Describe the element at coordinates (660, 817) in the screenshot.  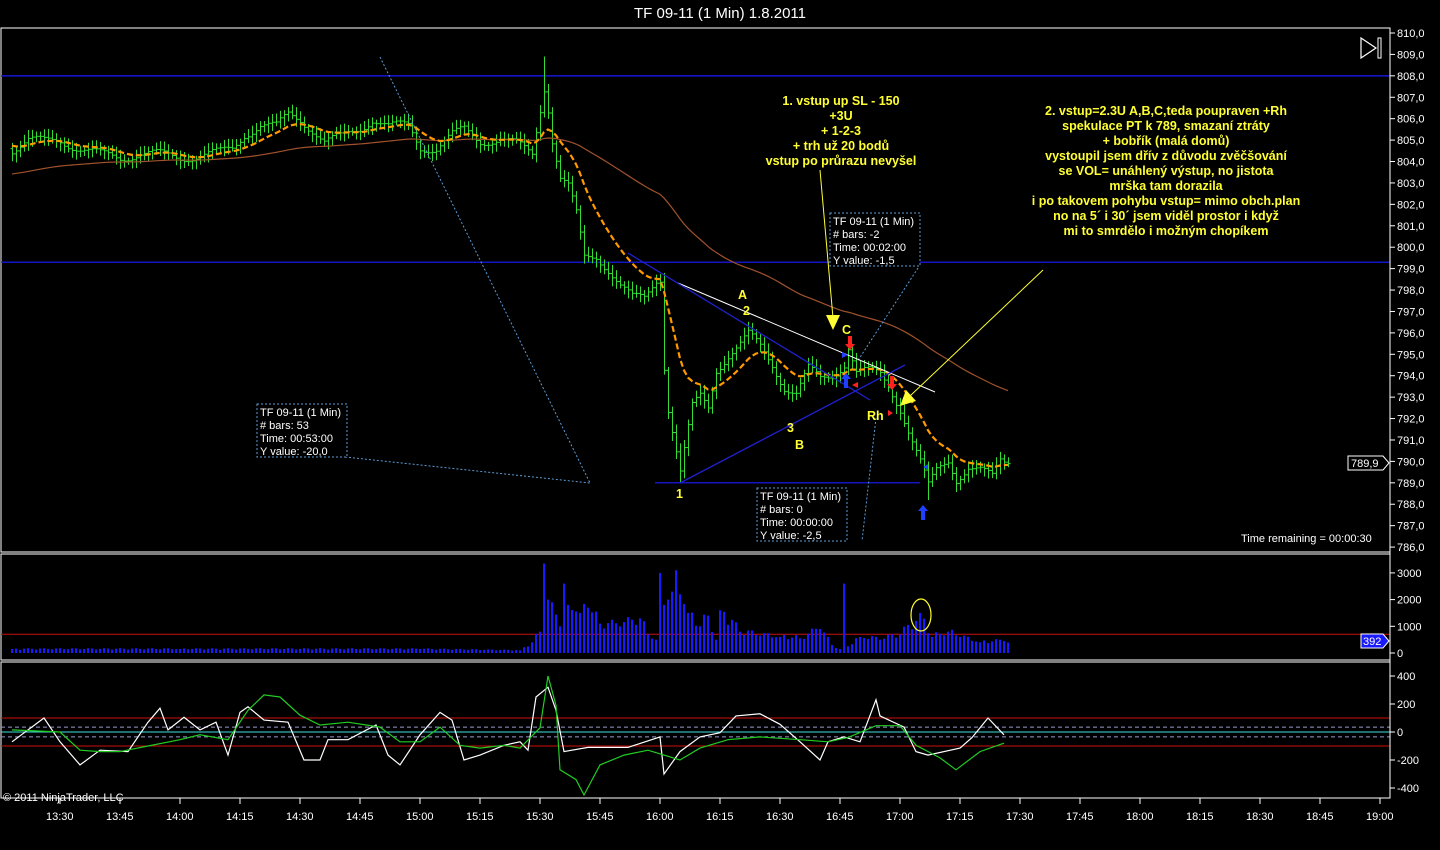
I see `time-tick-label: 16:00` at that location.